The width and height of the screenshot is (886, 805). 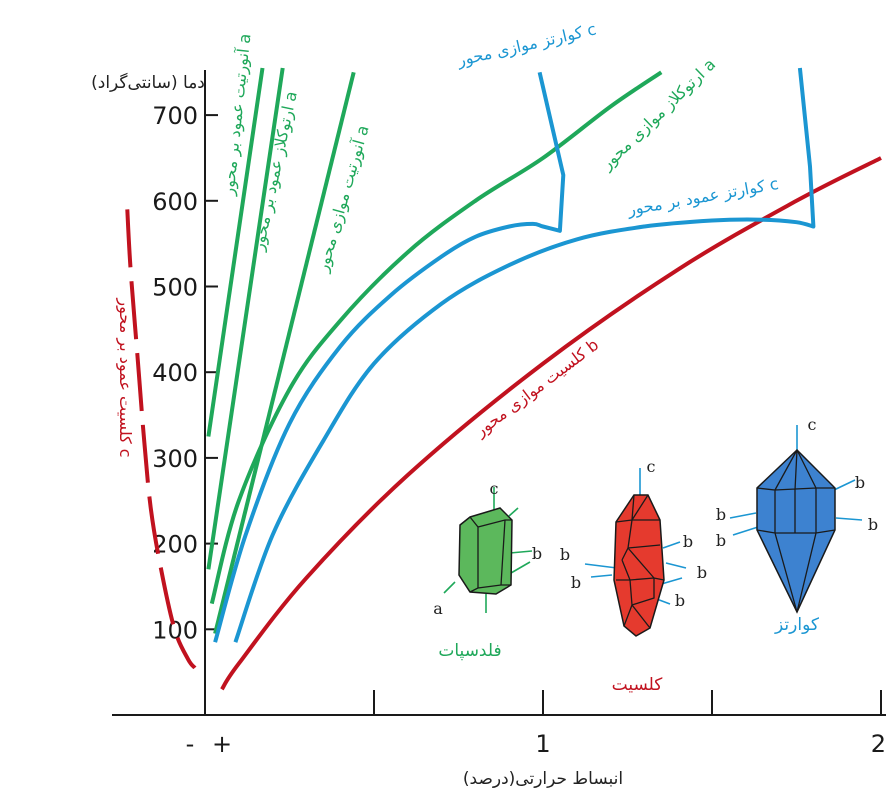 What do you see at coordinates (485, 554) in the screenshot?
I see `feldspar-facets` at bounding box center [485, 554].